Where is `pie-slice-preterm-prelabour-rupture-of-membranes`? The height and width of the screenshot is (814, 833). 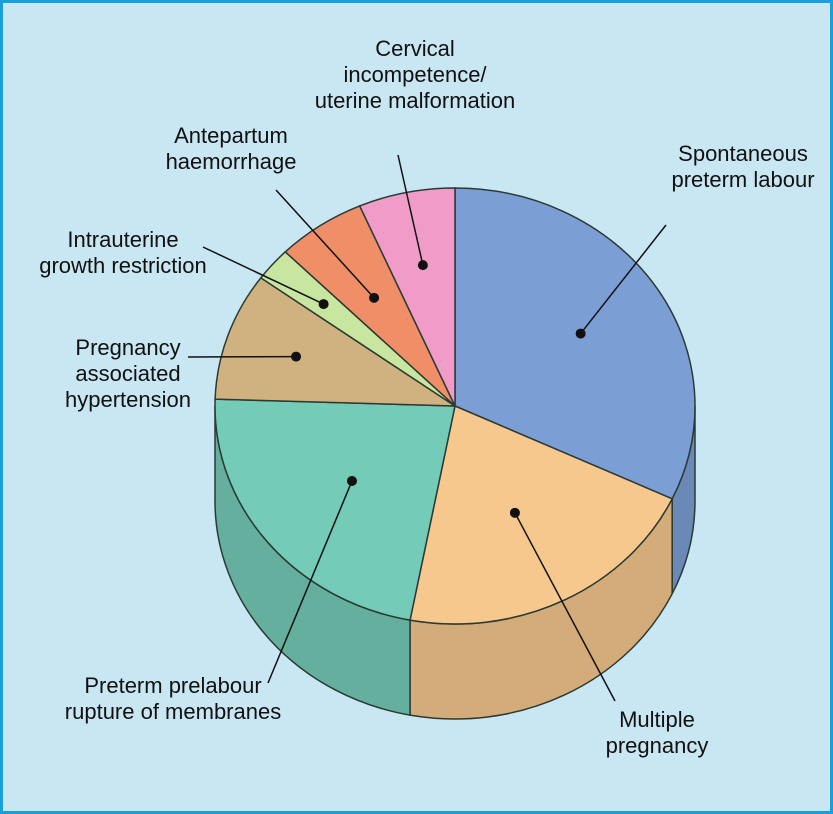
pie-slice-preterm-prelabour-rupture-of-membranes is located at coordinates (335, 510).